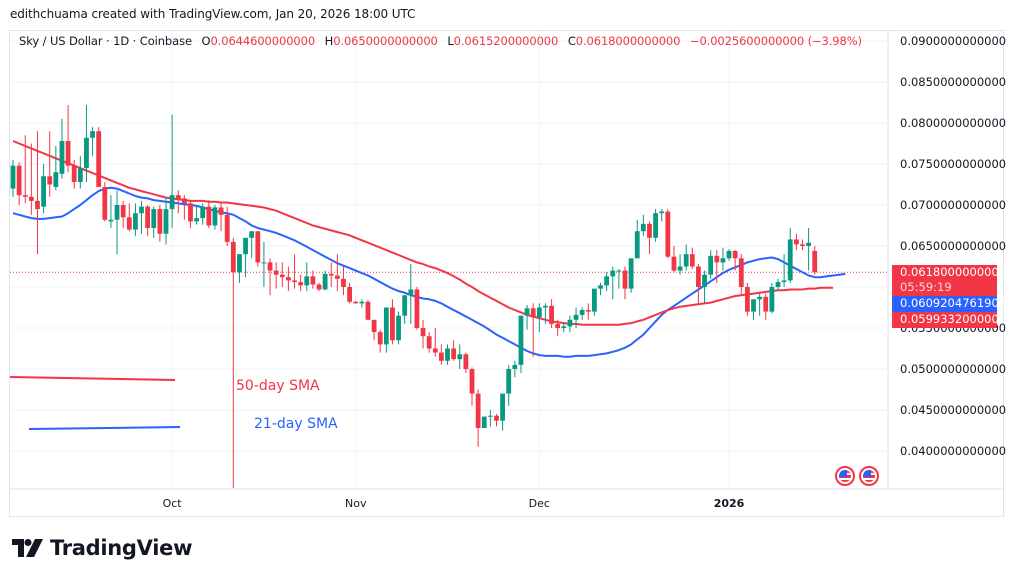  Describe the element at coordinates (953, 82) in the screenshot. I see `price-axis-label: 0.0850000000000` at that location.